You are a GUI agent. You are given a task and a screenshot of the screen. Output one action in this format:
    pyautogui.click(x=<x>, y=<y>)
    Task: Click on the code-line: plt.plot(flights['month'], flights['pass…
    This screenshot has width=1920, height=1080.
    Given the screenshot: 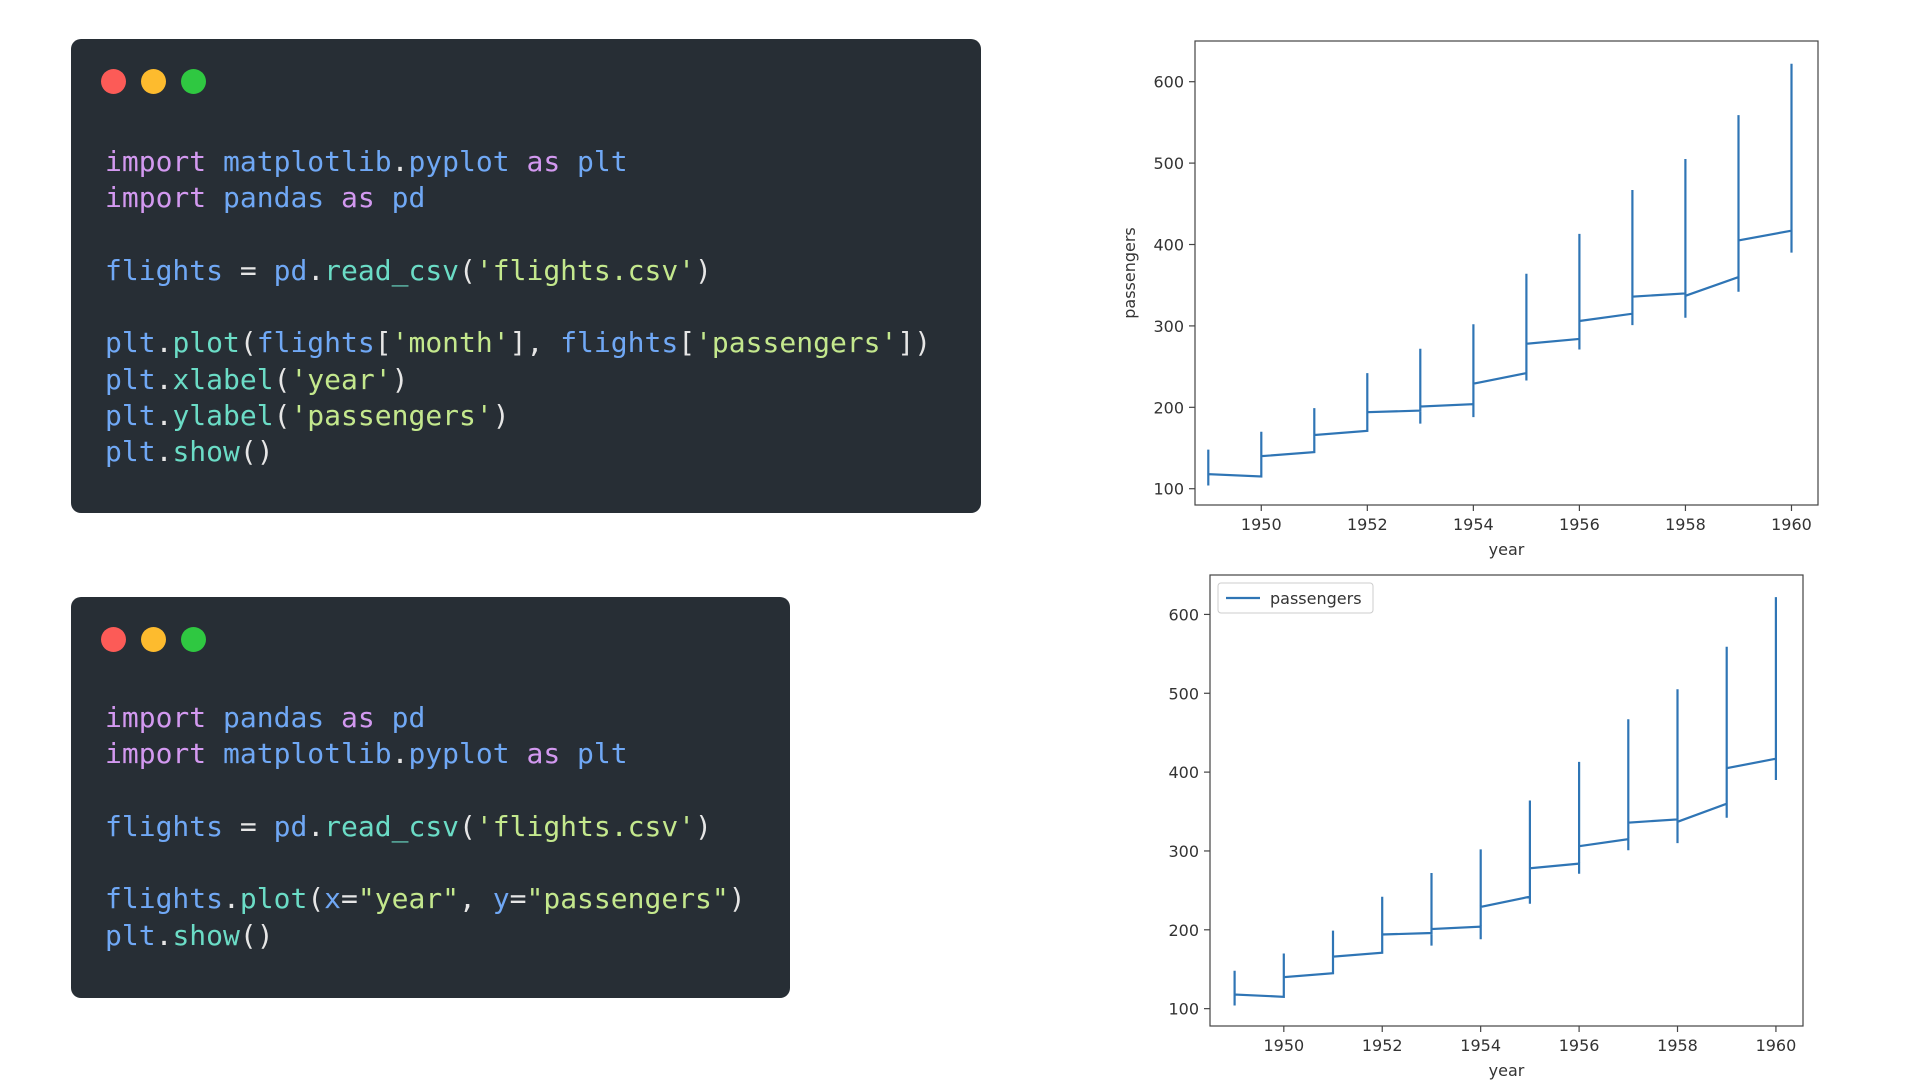 What is the action you would take?
    pyautogui.click(x=518, y=343)
    